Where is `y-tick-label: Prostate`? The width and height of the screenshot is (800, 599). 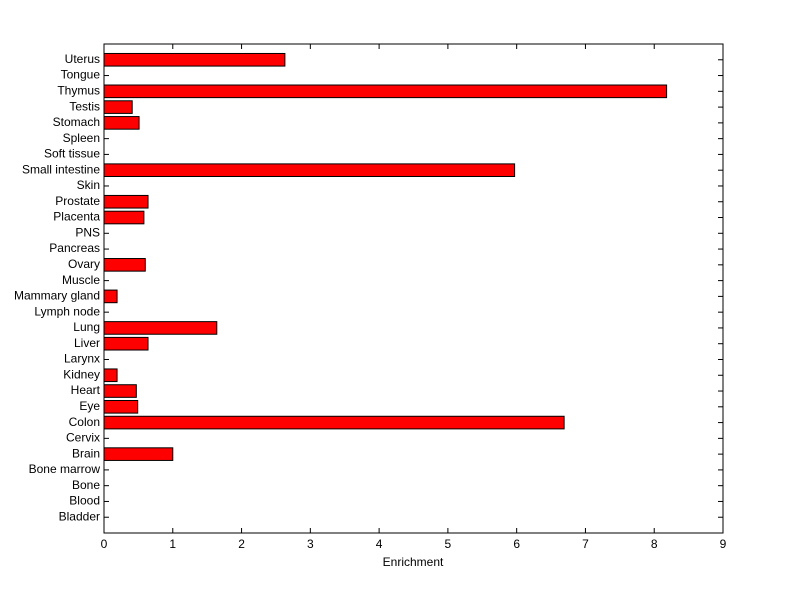
y-tick-label: Prostate is located at coordinates (77, 201).